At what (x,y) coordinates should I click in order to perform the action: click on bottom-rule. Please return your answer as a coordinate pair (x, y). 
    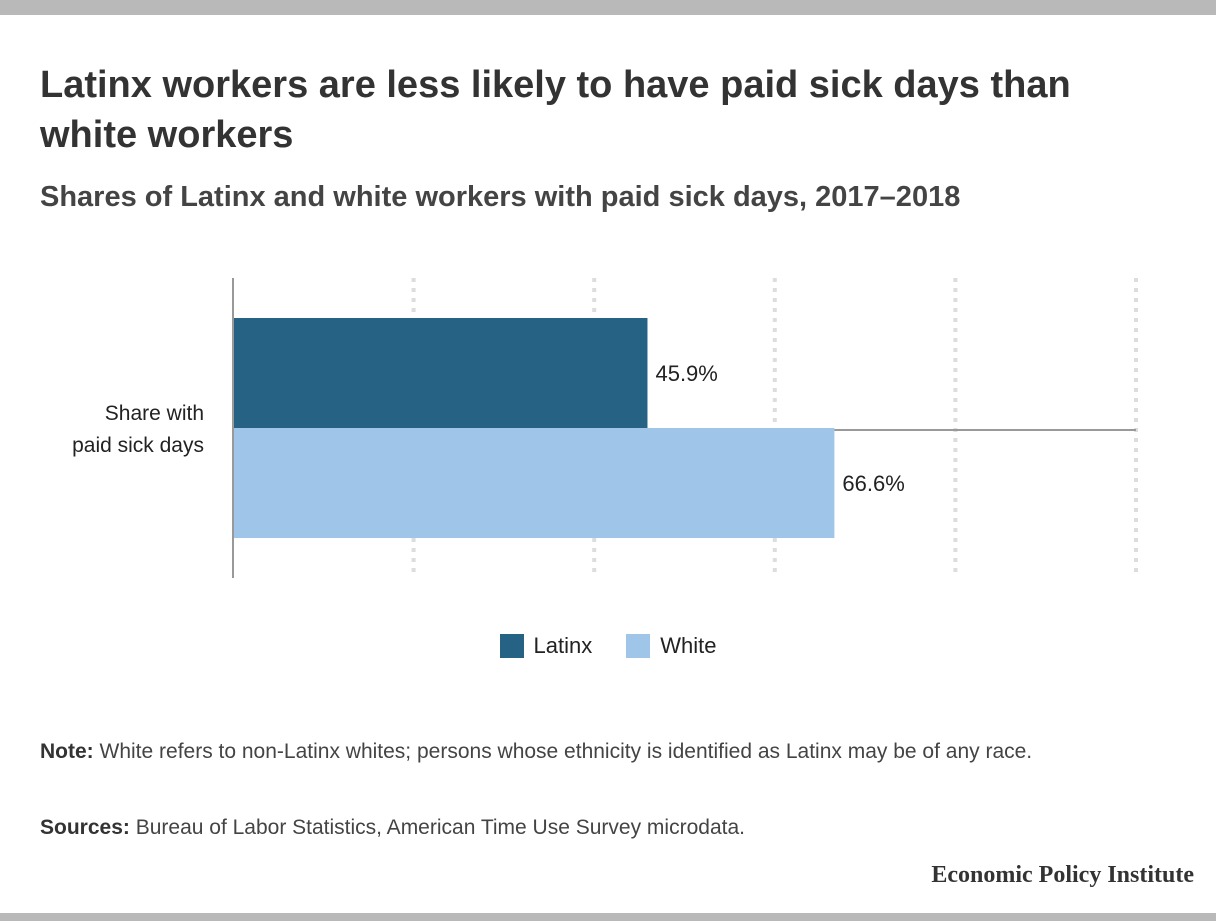
    Looking at the image, I should click on (608, 917).